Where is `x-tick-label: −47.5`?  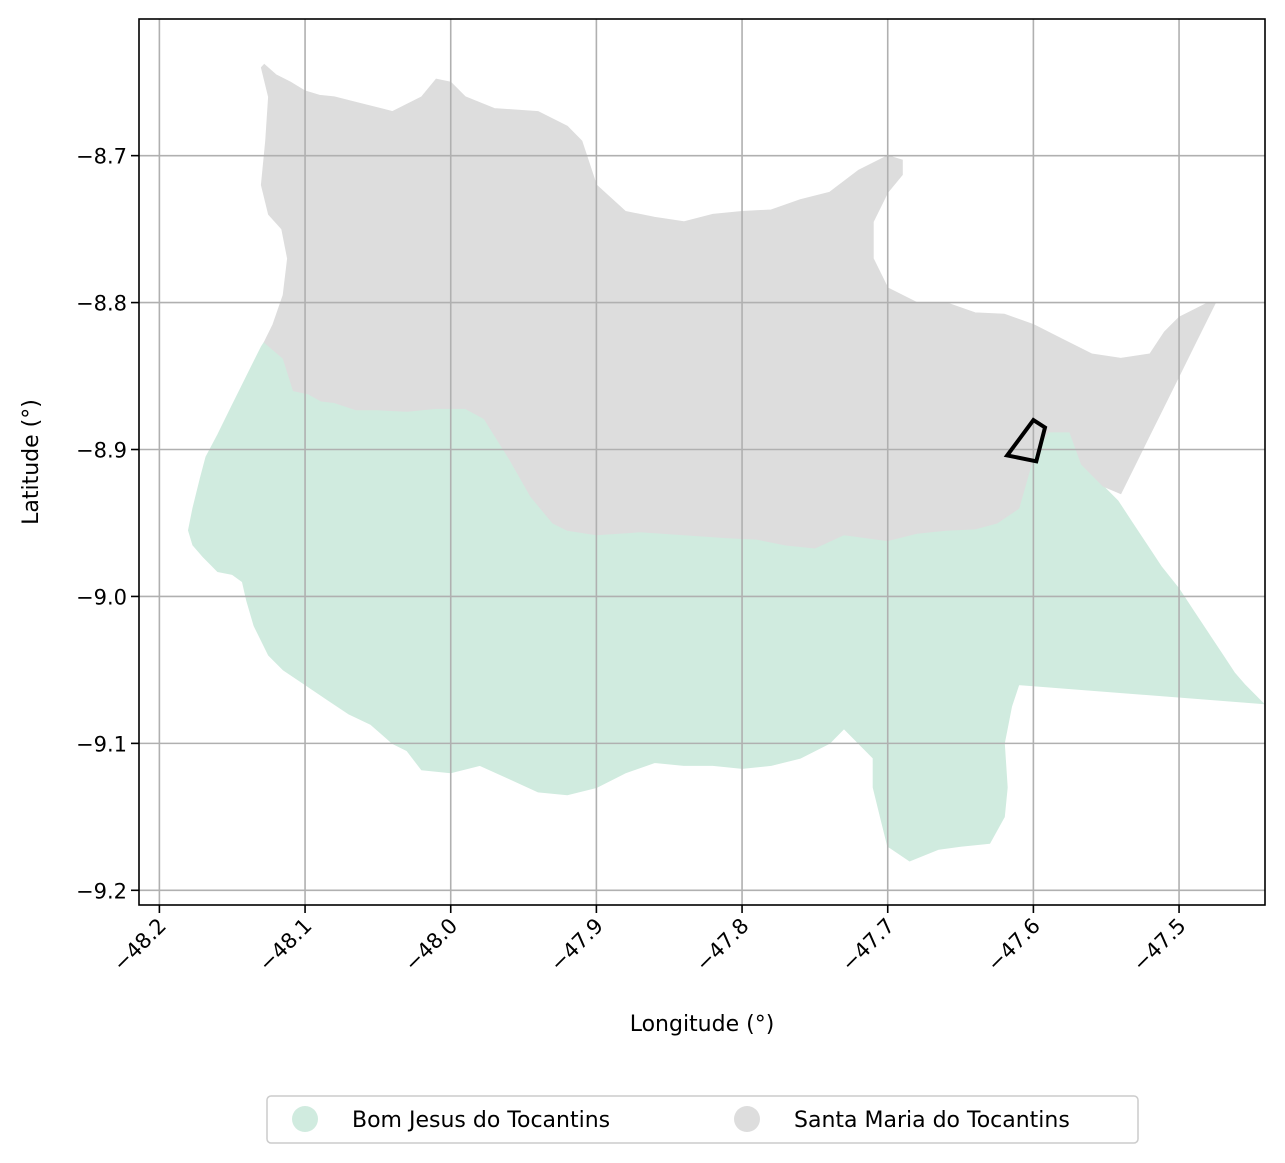
x-tick-label: −47.5 is located at coordinates (1159, 945).